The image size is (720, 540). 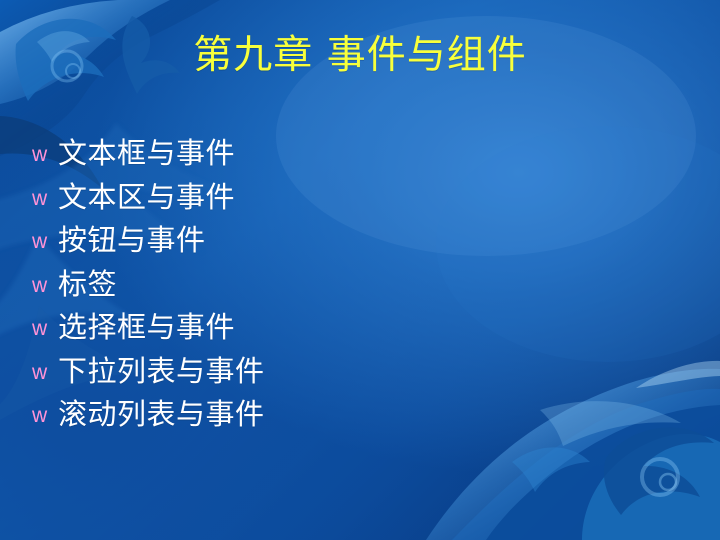 I want to click on list-item-label: 滚动列表与事件, so click(x=161, y=414).